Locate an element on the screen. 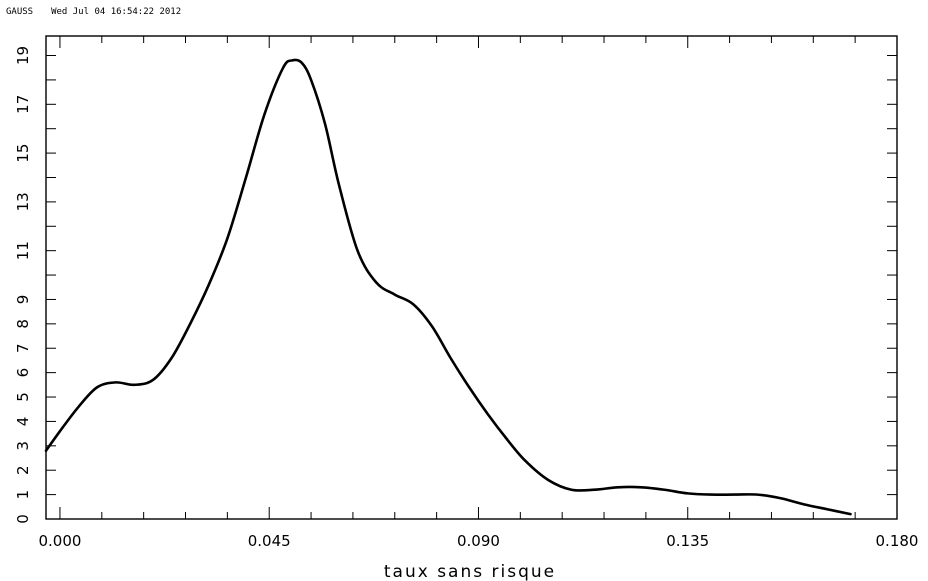  timestamp: Wed Jul 04 16:54:22 2012 is located at coordinates (116, 12).